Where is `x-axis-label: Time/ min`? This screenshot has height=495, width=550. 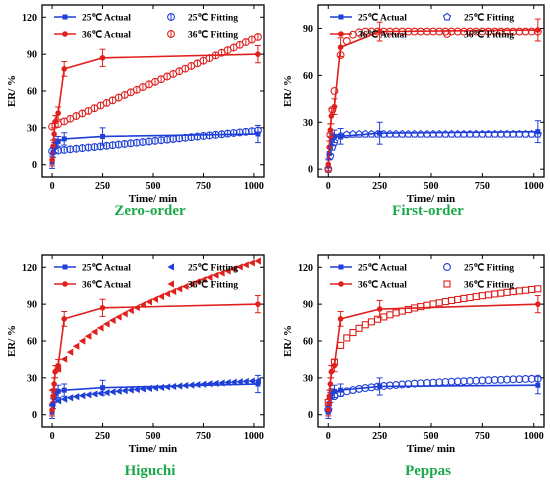
x-axis-label: Time/ min is located at coordinates (431, 449).